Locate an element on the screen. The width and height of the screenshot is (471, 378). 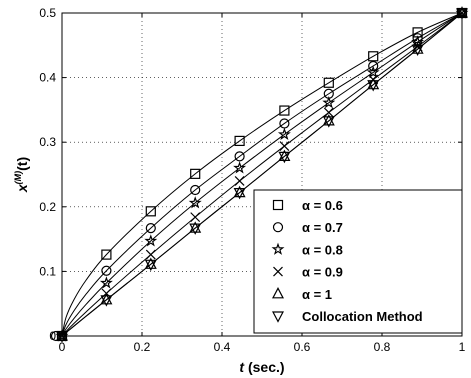
y-axis-label-superscript: (M) is located at coordinates (18, 178).